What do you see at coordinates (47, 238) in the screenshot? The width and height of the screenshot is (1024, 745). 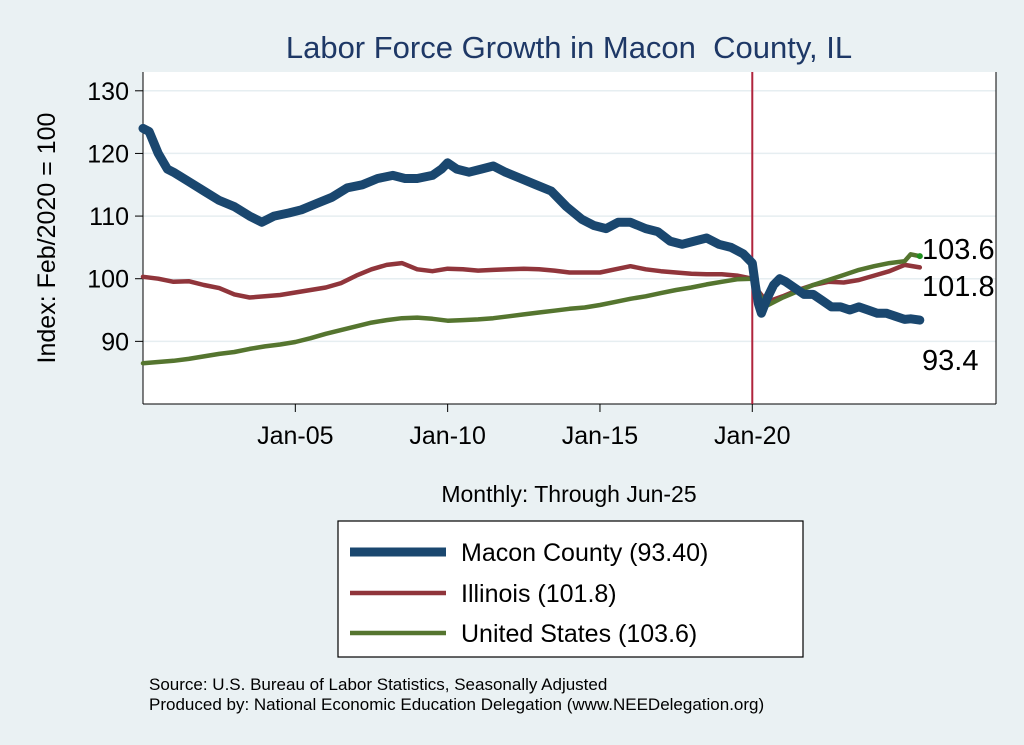 I see `y-axis-title: Index: Feb/2020 = 100` at bounding box center [47, 238].